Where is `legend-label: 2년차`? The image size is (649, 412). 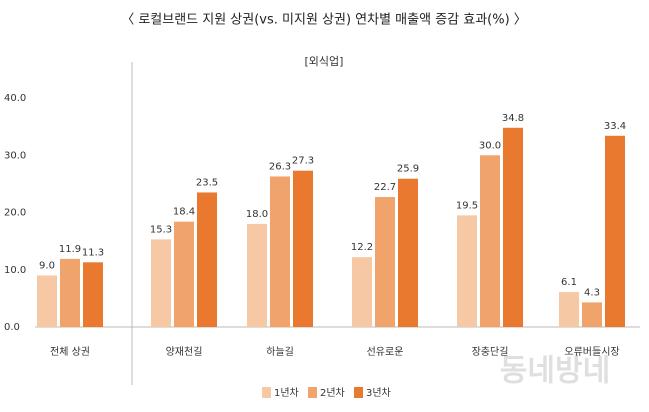
legend-label: 2년차 is located at coordinates (332, 393).